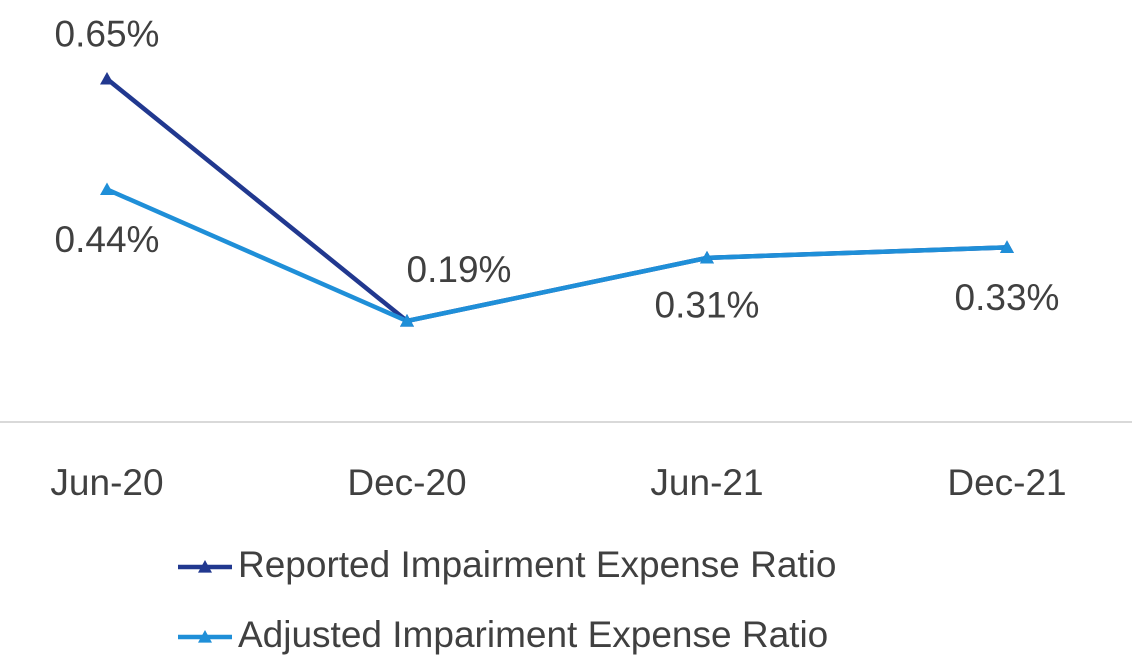 The image size is (1132, 664). What do you see at coordinates (459, 269) in the screenshot?
I see `data-label: 0.19%` at bounding box center [459, 269].